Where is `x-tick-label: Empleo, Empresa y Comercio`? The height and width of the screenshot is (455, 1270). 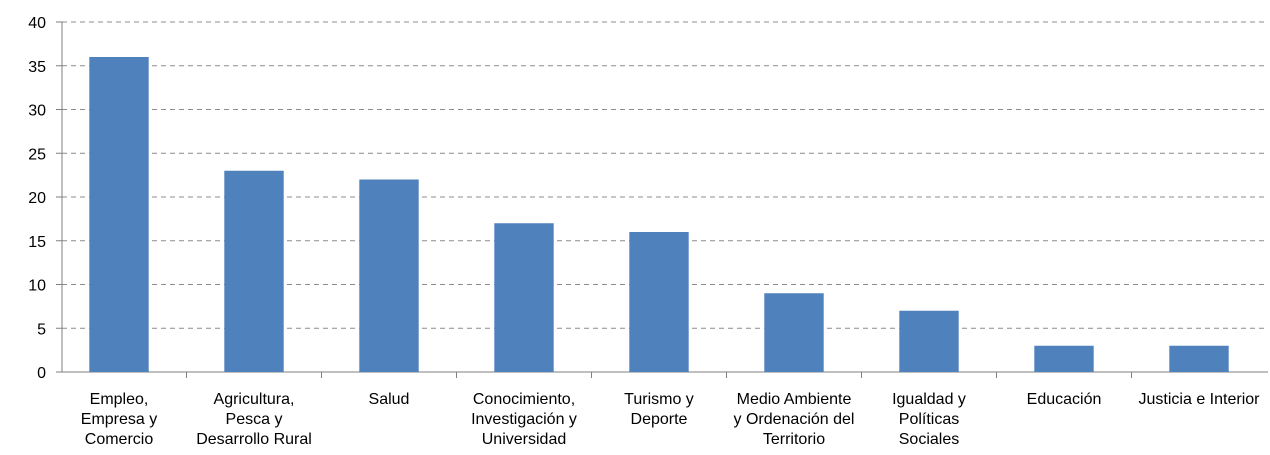
x-tick-label: Empleo, Empresa y Comercio is located at coordinates (119, 419).